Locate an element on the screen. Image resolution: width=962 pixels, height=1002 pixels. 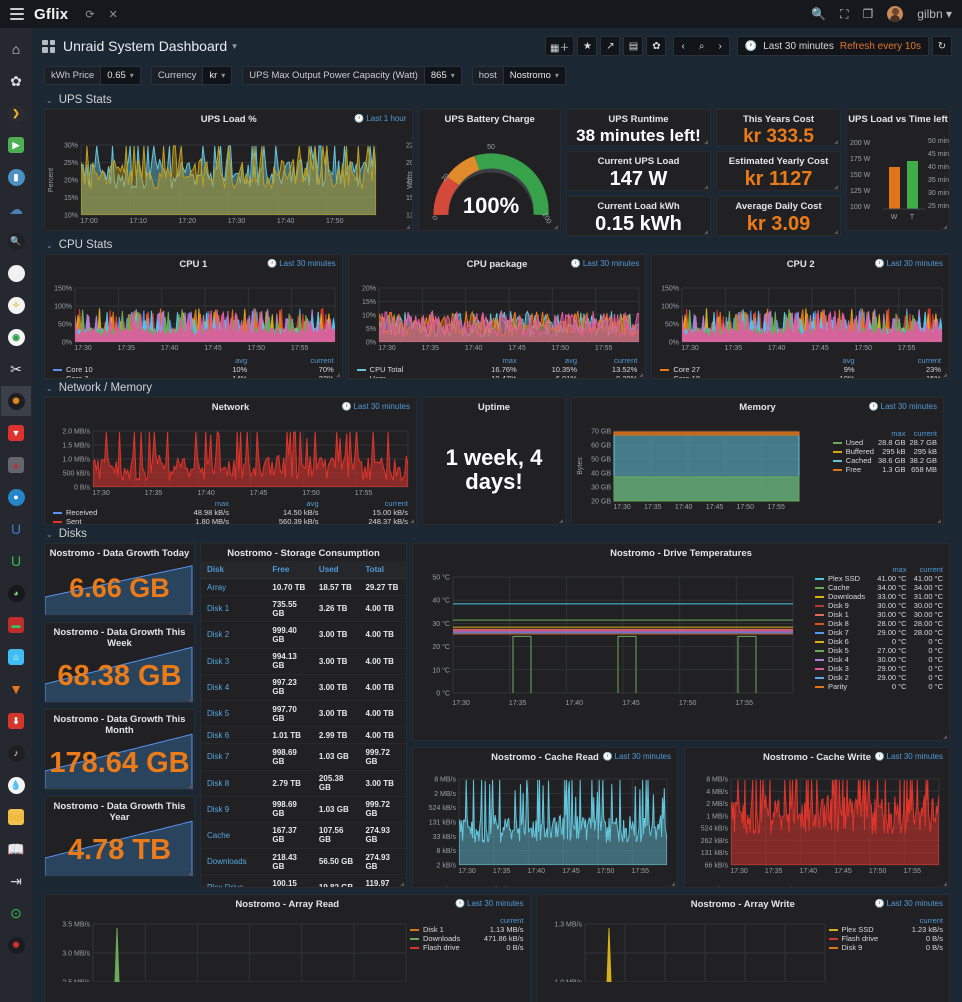
table-row: Array 10.70 TB 18.57 TB 29.27 TB is located at coordinates (303, 587).